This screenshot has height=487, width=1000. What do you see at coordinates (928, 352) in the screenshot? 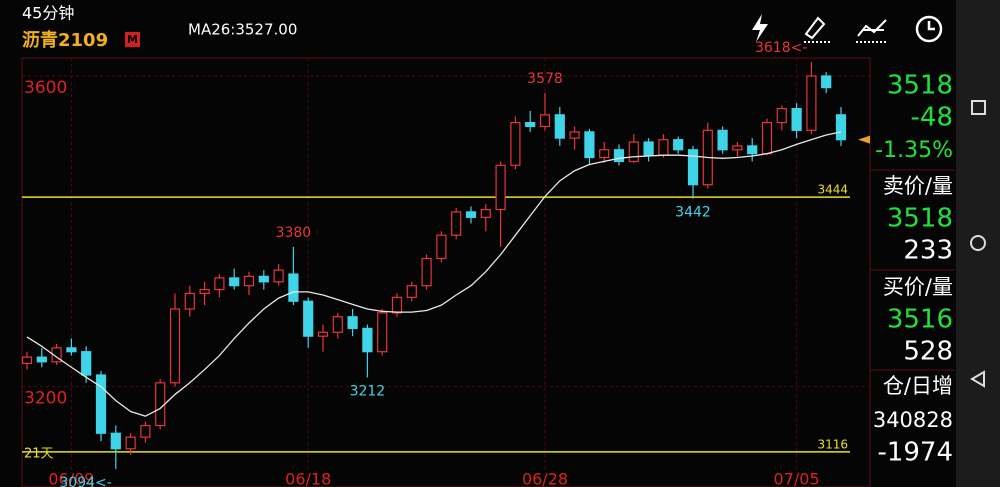
I see `bid-volume: 528` at bounding box center [928, 352].